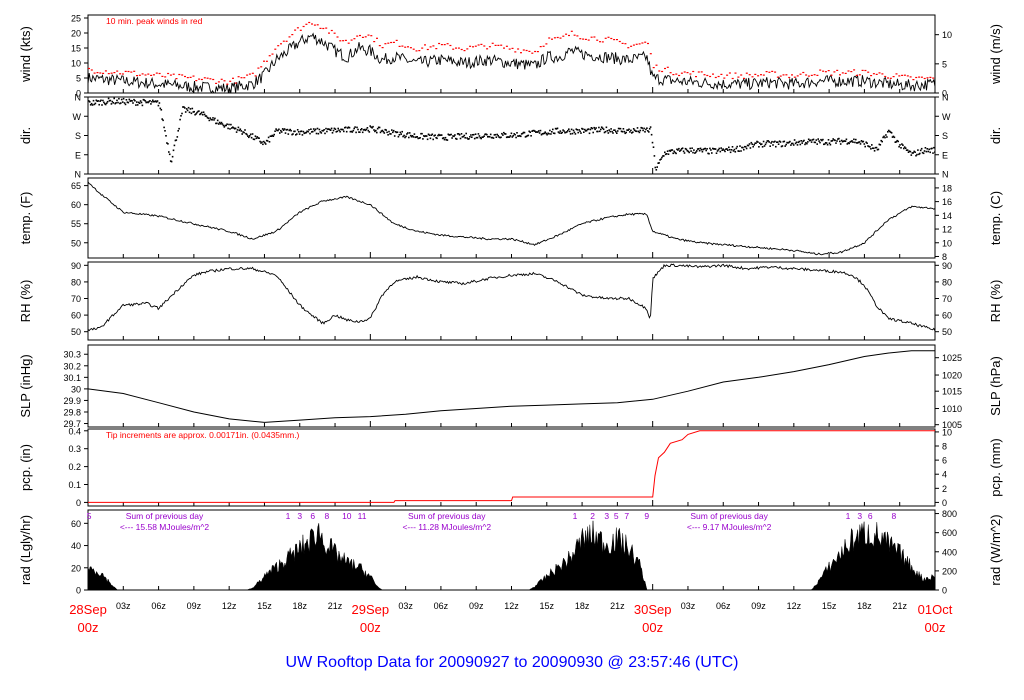 This screenshot has height=700, width=1024. What do you see at coordinates (995, 135) in the screenshot?
I see `dir-right-axis-label: dir.` at bounding box center [995, 135].